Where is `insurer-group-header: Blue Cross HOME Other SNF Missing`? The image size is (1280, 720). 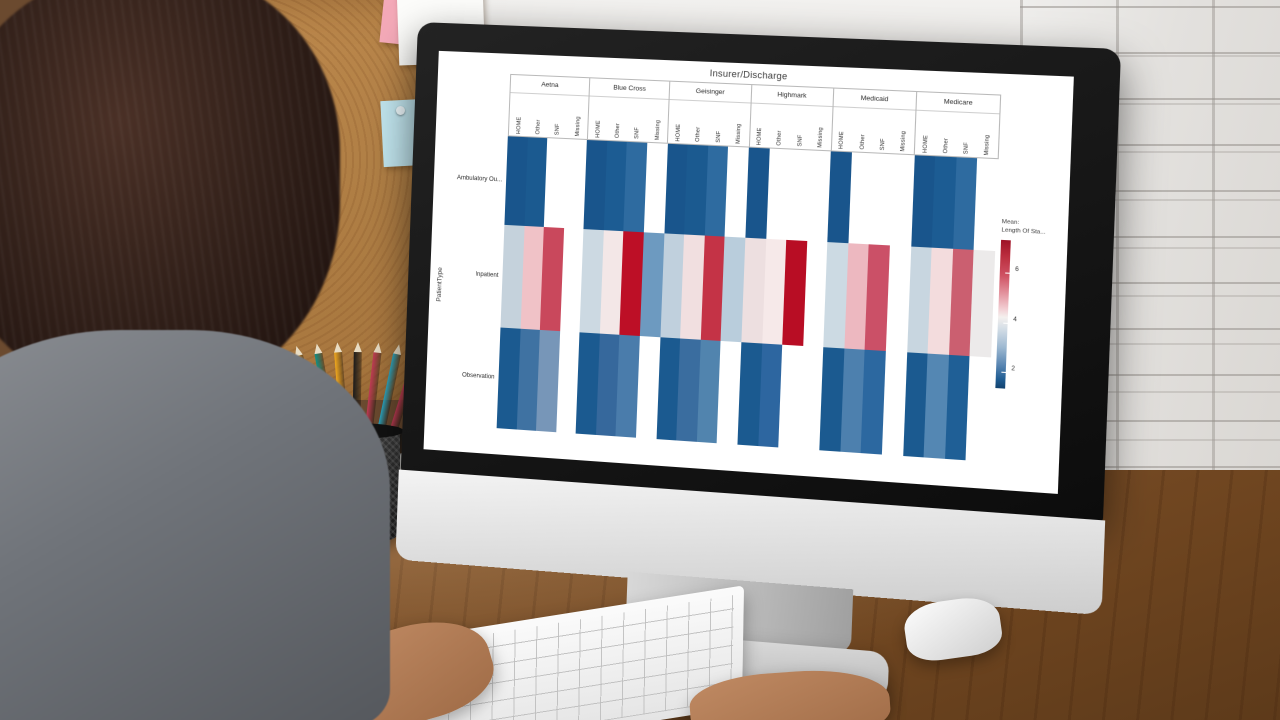 insurer-group-header: Blue Cross HOME Other SNF Missing is located at coordinates (628, 110).